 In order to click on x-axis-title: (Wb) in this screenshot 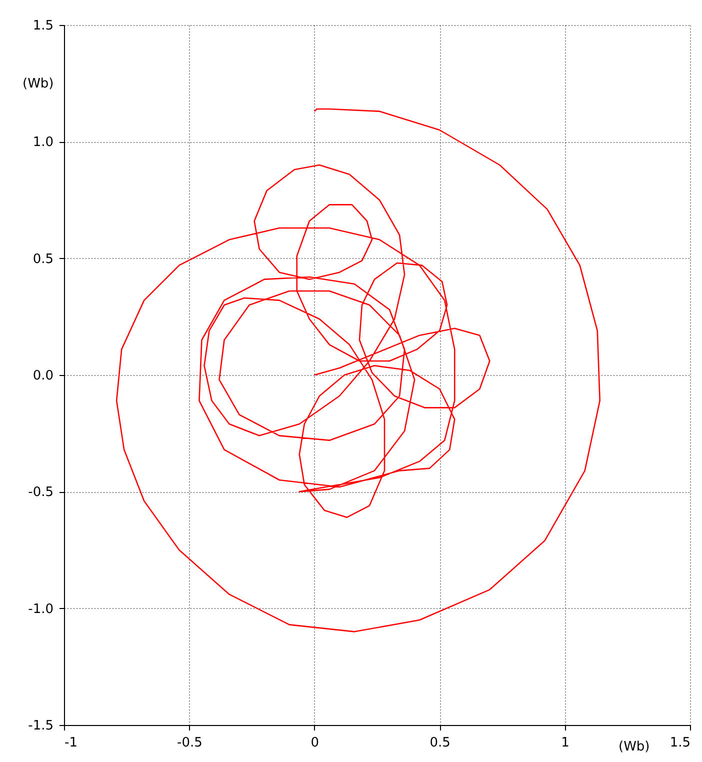, I will do `click(634, 747)`.